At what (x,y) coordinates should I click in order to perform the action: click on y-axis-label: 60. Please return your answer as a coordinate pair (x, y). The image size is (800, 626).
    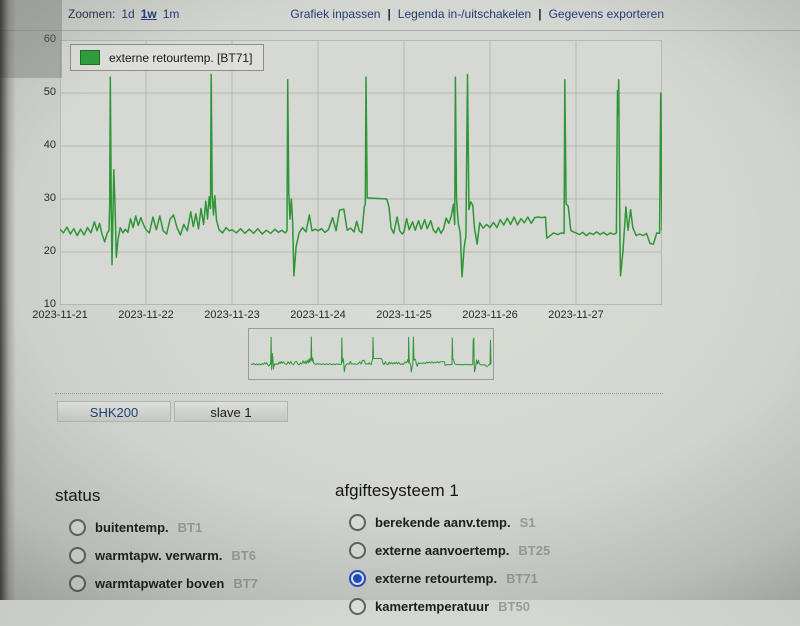
    Looking at the image, I should click on (49, 39).